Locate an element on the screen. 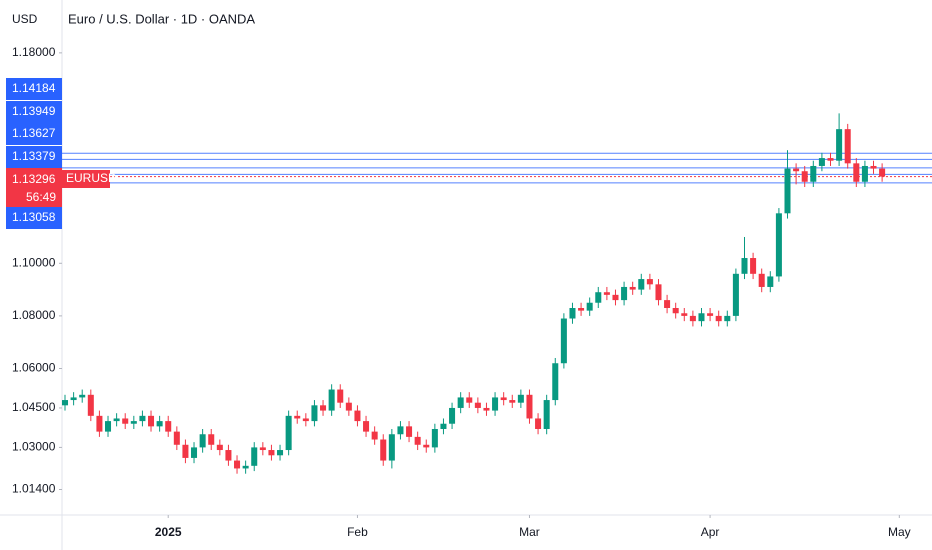  symbol-label: EURUSD is located at coordinates (91, 178).